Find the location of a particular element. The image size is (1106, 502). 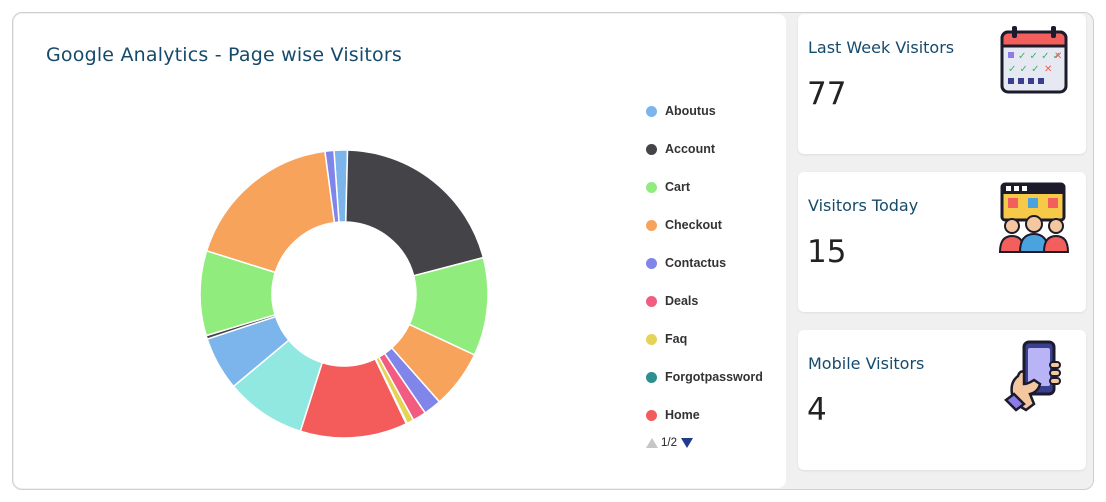

mobile-visitors-card: Mobile Visitors 4 is located at coordinates (942, 400).